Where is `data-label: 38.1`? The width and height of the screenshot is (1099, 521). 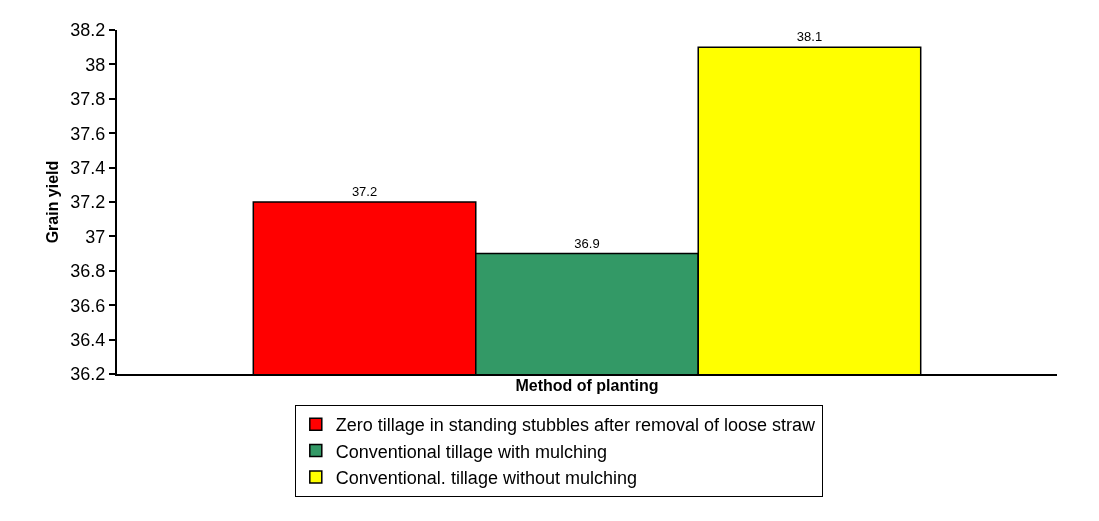
data-label: 38.1 is located at coordinates (809, 37).